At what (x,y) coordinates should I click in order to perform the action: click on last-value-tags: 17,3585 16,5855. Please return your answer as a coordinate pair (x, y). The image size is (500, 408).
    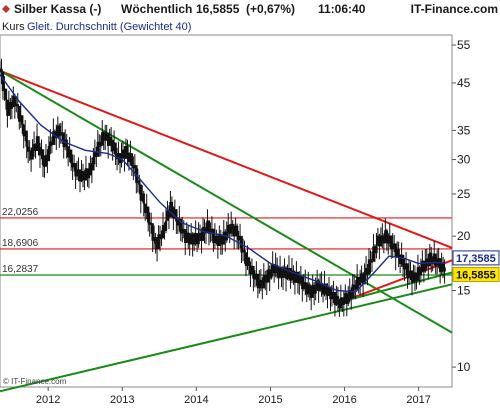
    Looking at the image, I should click on (476, 266).